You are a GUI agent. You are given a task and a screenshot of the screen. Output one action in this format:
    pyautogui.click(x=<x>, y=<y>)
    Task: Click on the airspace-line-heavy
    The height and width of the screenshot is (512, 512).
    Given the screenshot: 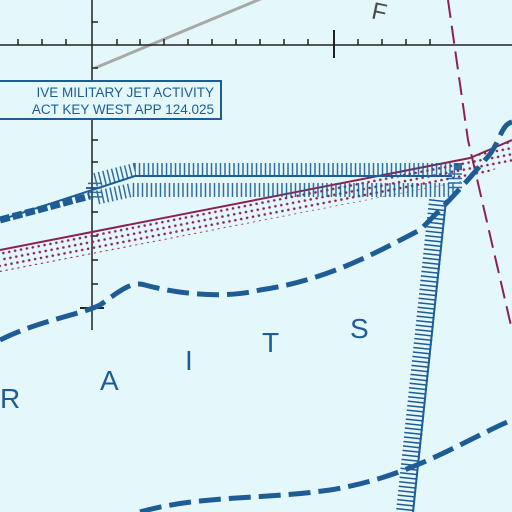 What is the action you would take?
    pyautogui.click(x=45, y=208)
    